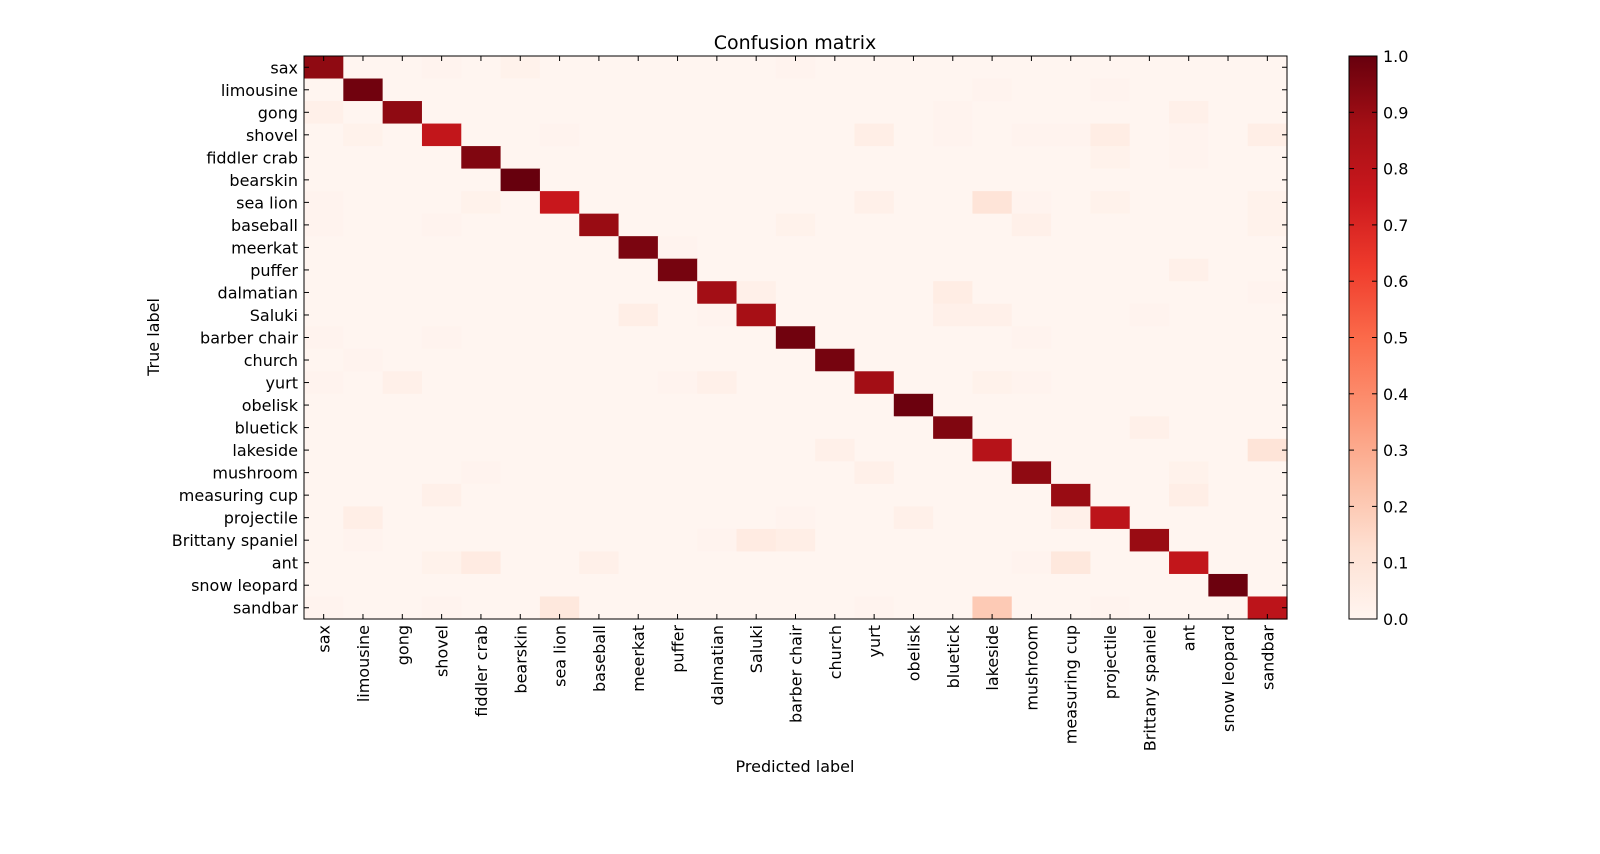  What do you see at coordinates (235, 540) in the screenshot?
I see `y-tick-label: Brittany spaniel` at bounding box center [235, 540].